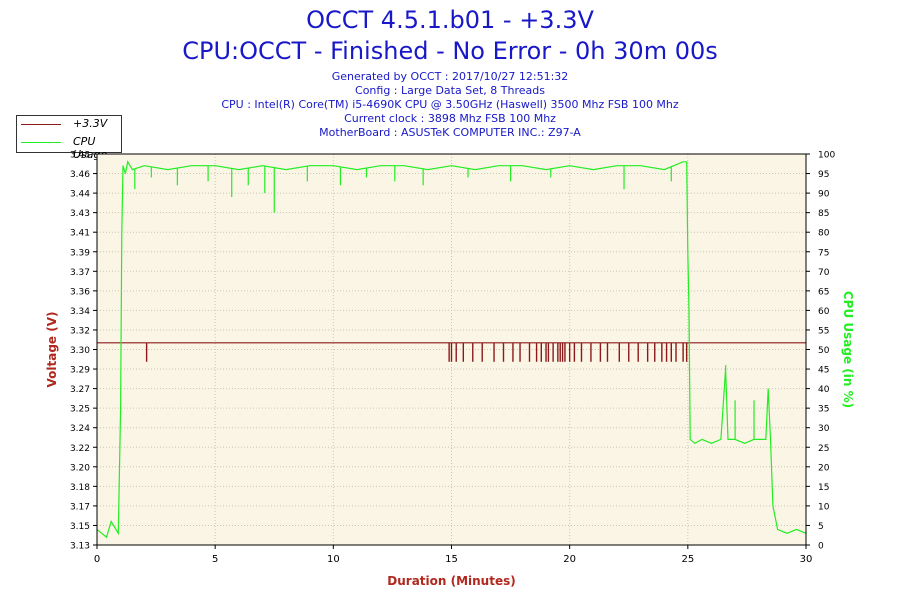 The image size is (900, 600). What do you see at coordinates (80, 292) in the screenshot?
I see `y-tick-label: 3.36` at bounding box center [80, 292].